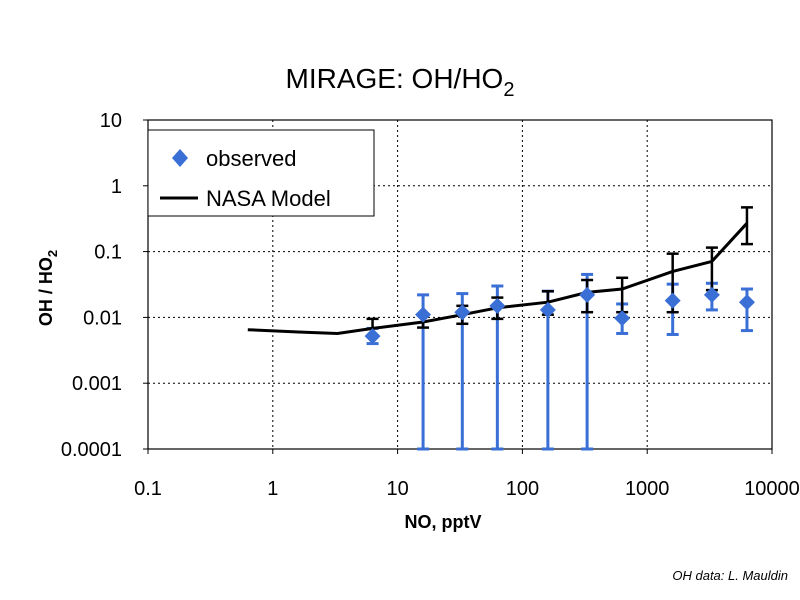  What do you see at coordinates (559, 272) in the screenshot?
I see `model-error-bars` at bounding box center [559, 272].